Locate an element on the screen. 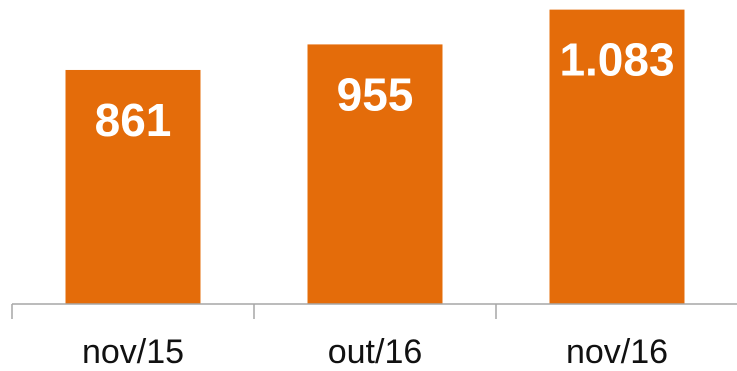 The height and width of the screenshot is (371, 737). data-label-1: 861 is located at coordinates (133, 120).